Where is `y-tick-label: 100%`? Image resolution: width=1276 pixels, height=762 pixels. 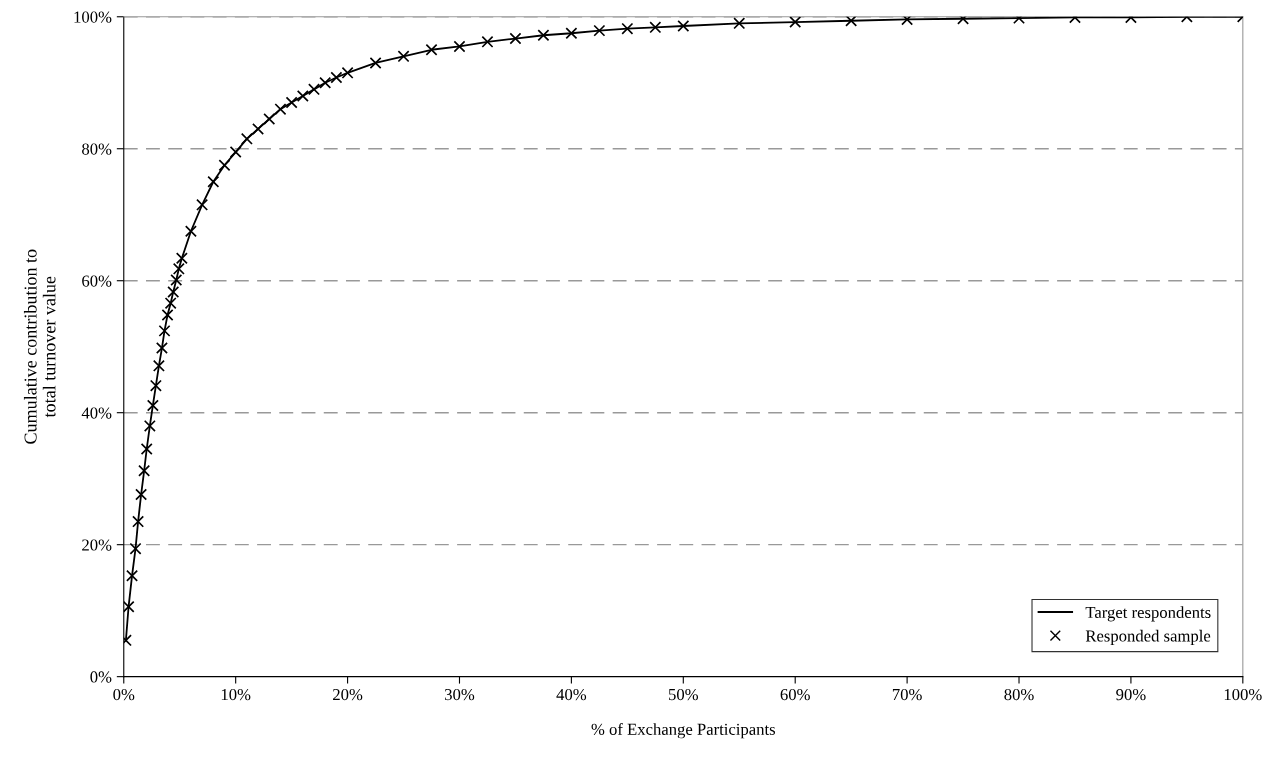 y-tick-label: 100% is located at coordinates (93, 17).